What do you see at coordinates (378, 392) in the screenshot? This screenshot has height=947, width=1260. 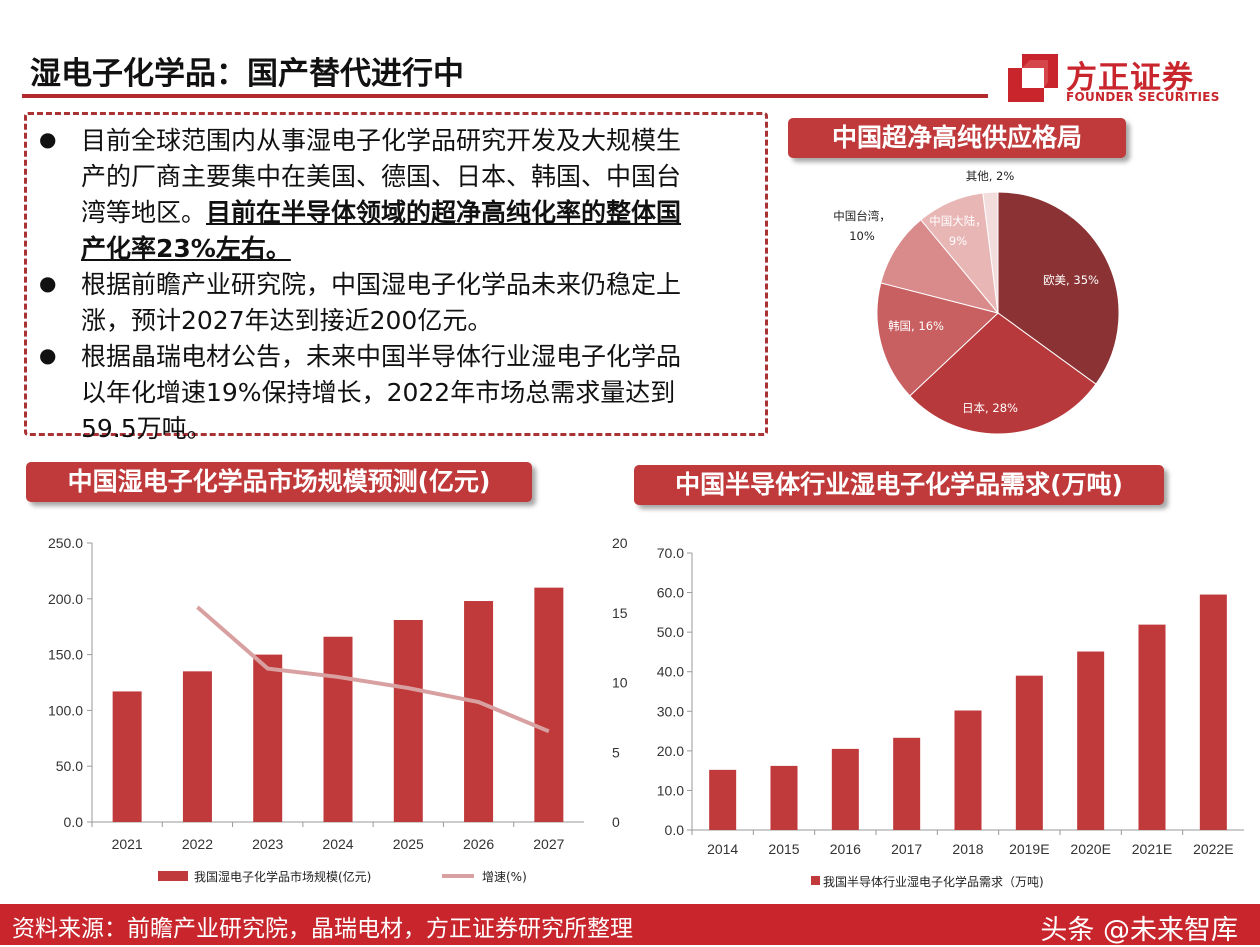 I see `bullet-line: 以年化增速19%保持增长，2022年市场总需求量达到` at bounding box center [378, 392].